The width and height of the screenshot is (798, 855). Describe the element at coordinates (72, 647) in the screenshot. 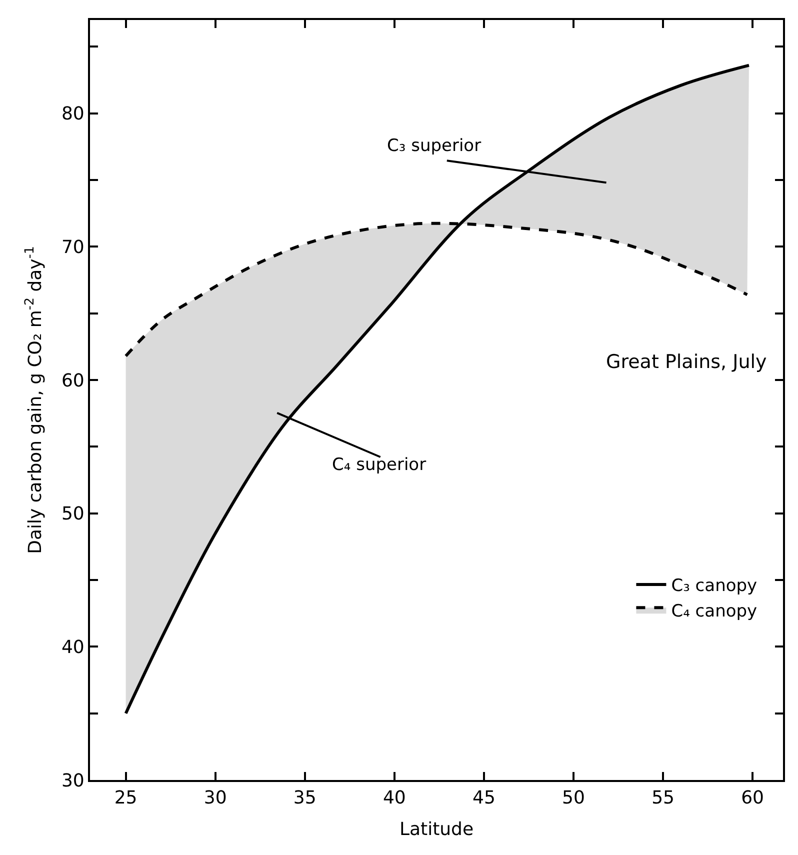

I see `y-tick-label: 40` at that location.